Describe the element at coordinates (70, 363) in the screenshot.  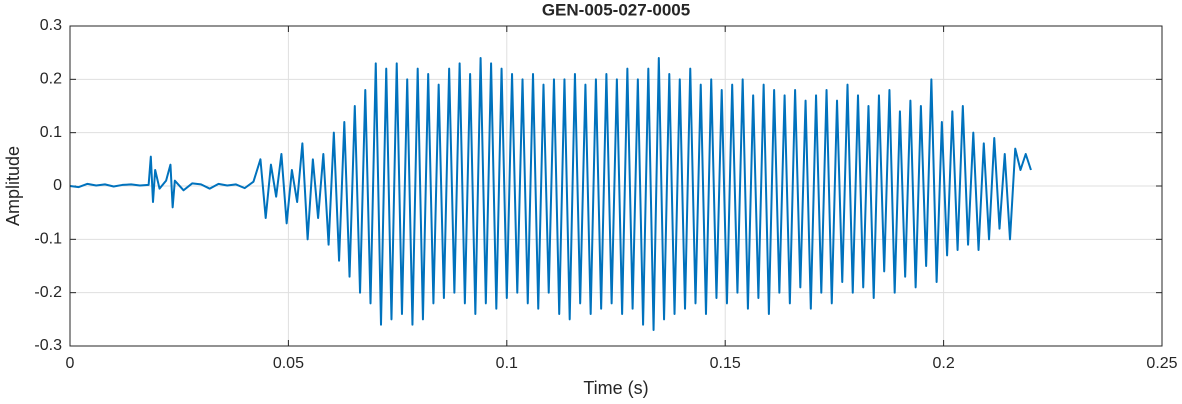
I see `x-tick-label: 0` at that location.